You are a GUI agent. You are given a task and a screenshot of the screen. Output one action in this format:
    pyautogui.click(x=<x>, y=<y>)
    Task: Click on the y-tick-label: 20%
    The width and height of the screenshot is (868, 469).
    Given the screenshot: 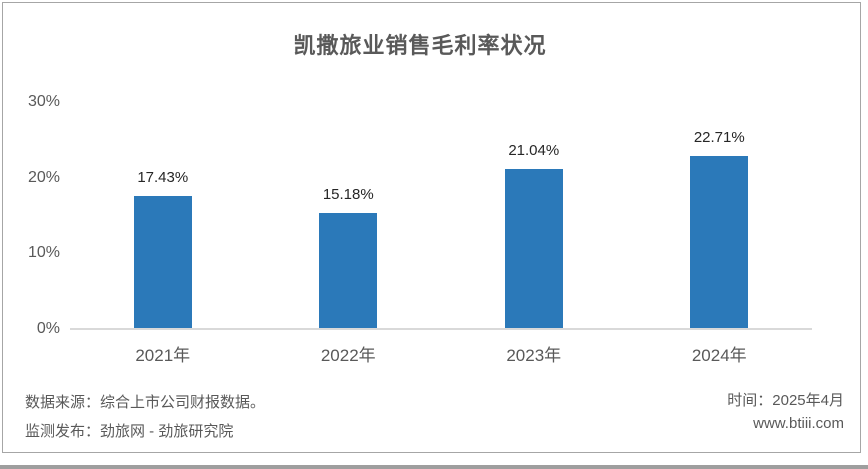 What is the action you would take?
    pyautogui.click(x=43, y=177)
    